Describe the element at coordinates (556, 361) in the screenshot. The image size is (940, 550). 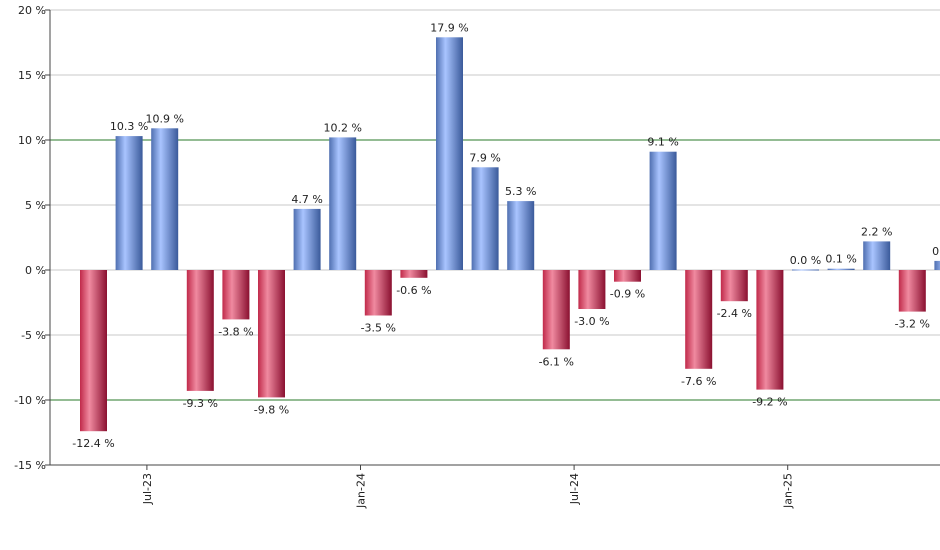
I see `bar-data-label: -6.1 %` at that location.